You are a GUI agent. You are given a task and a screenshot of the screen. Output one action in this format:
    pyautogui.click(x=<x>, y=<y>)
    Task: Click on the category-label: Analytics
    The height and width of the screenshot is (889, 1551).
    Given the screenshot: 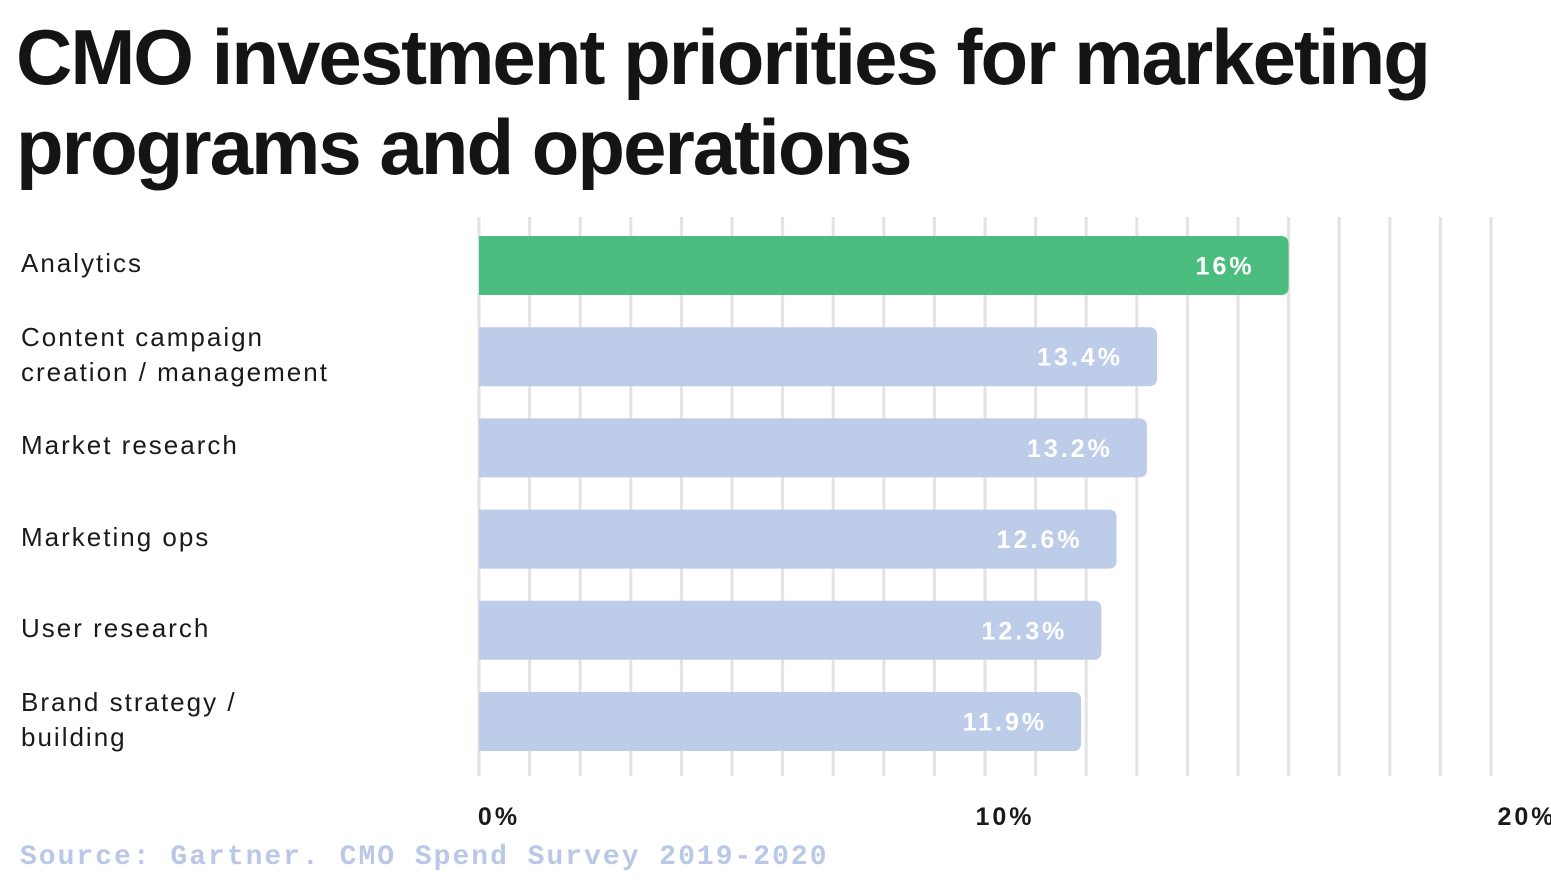 What is the action you would take?
    pyautogui.click(x=82, y=263)
    